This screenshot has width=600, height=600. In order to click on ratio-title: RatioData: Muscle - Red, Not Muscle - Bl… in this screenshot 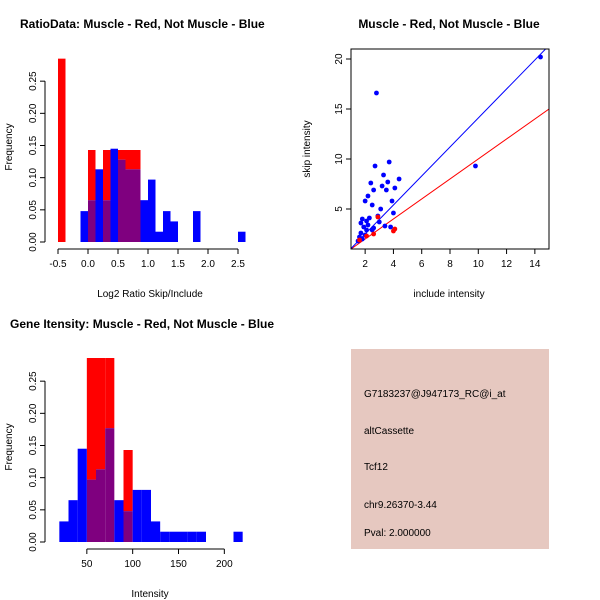, I will do `click(142, 24)`.